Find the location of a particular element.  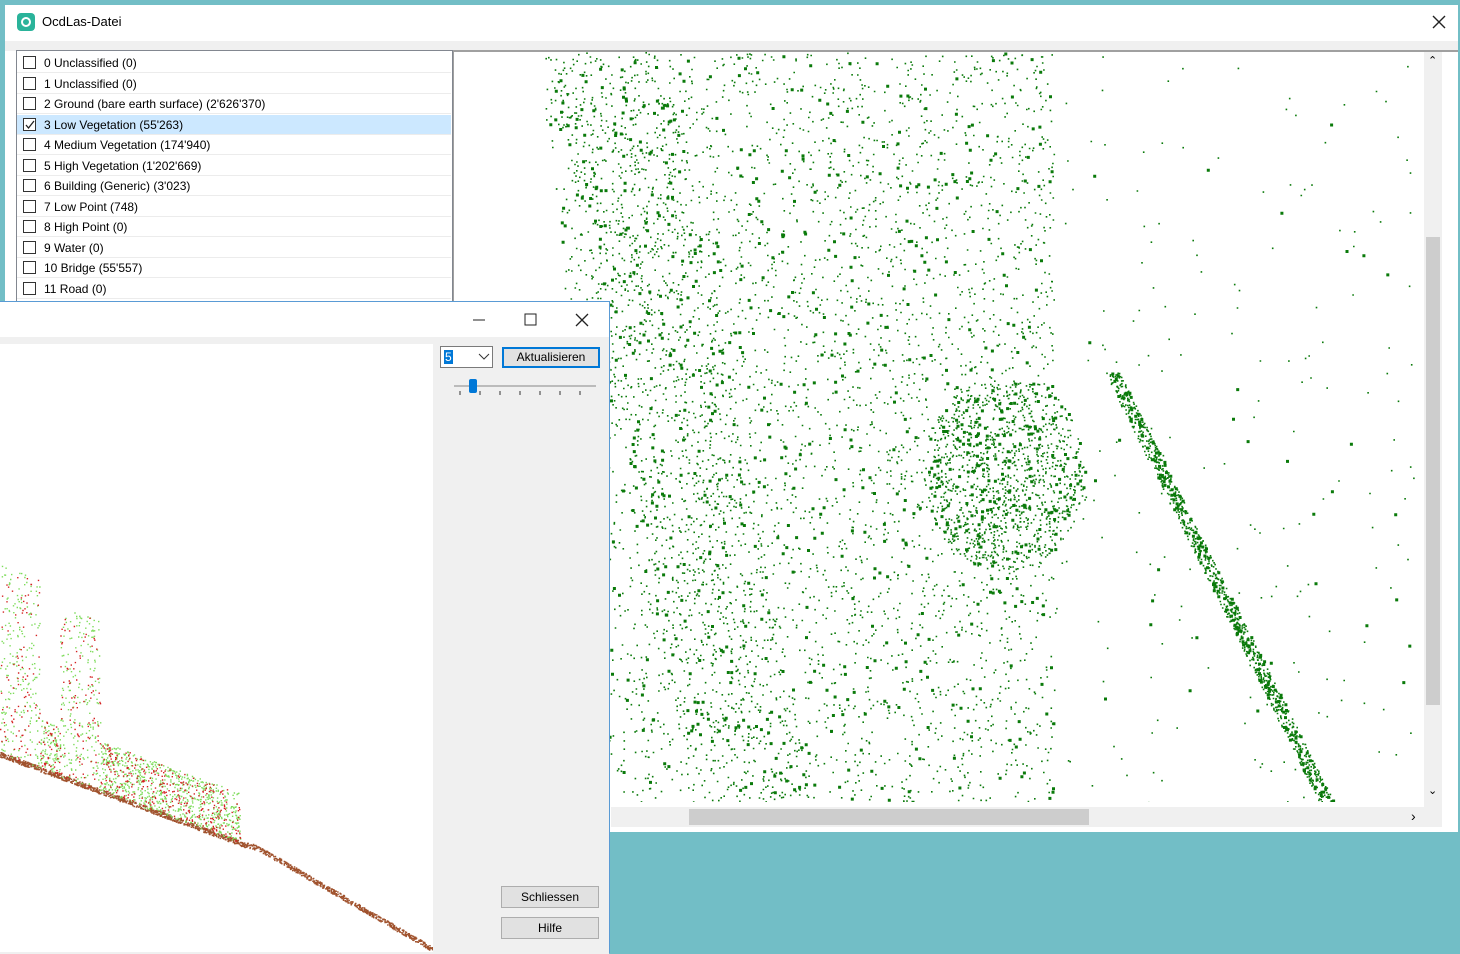

refresh-button: Aktualisieren is located at coordinates (551, 357).